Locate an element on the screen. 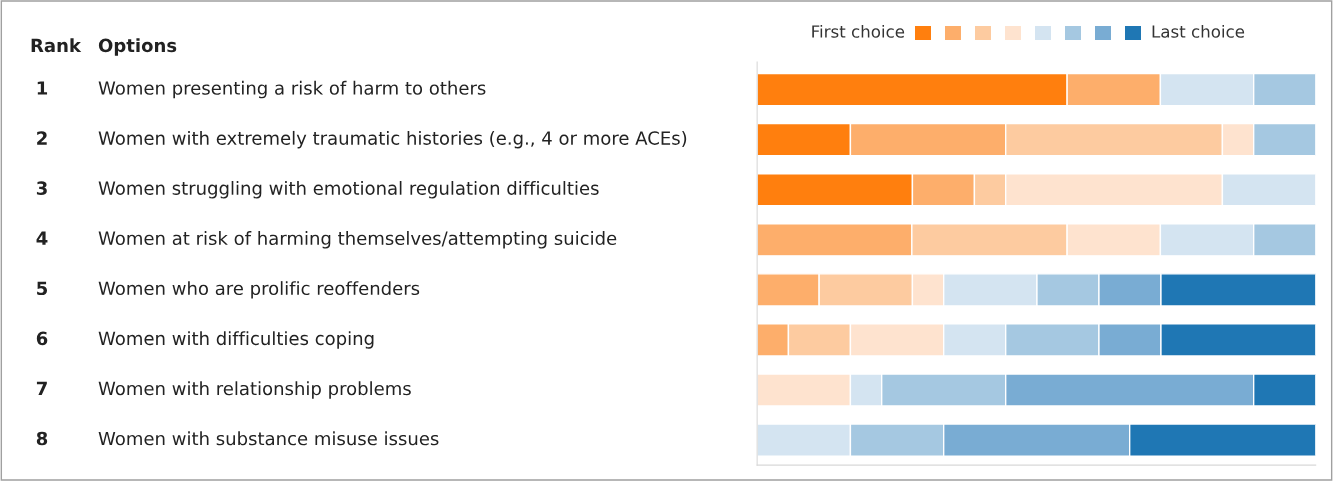  y-tick-label: Women struggling with emotional regulation difficulties is located at coordinates (348, 189).